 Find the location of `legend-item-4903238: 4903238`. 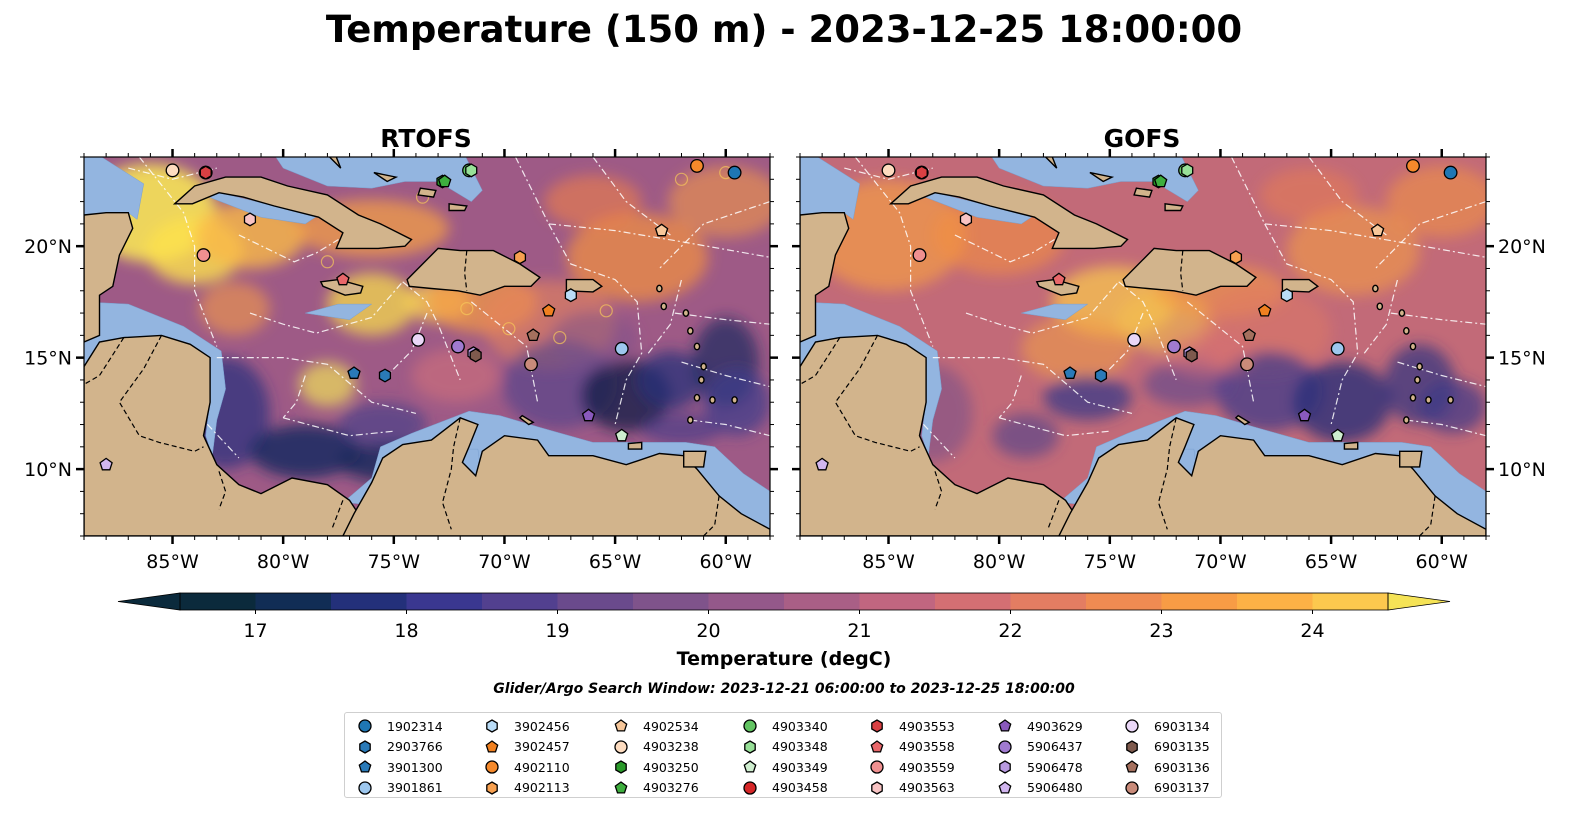

legend-item-4903238: 4903238 is located at coordinates (656, 747).